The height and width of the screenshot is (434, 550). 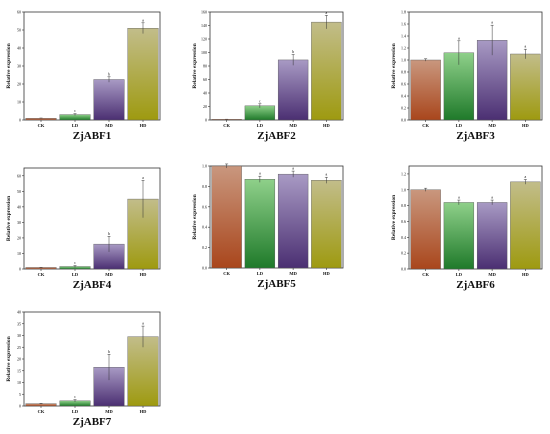 I want to click on panel-title: ZjABF6, so click(x=475, y=285).